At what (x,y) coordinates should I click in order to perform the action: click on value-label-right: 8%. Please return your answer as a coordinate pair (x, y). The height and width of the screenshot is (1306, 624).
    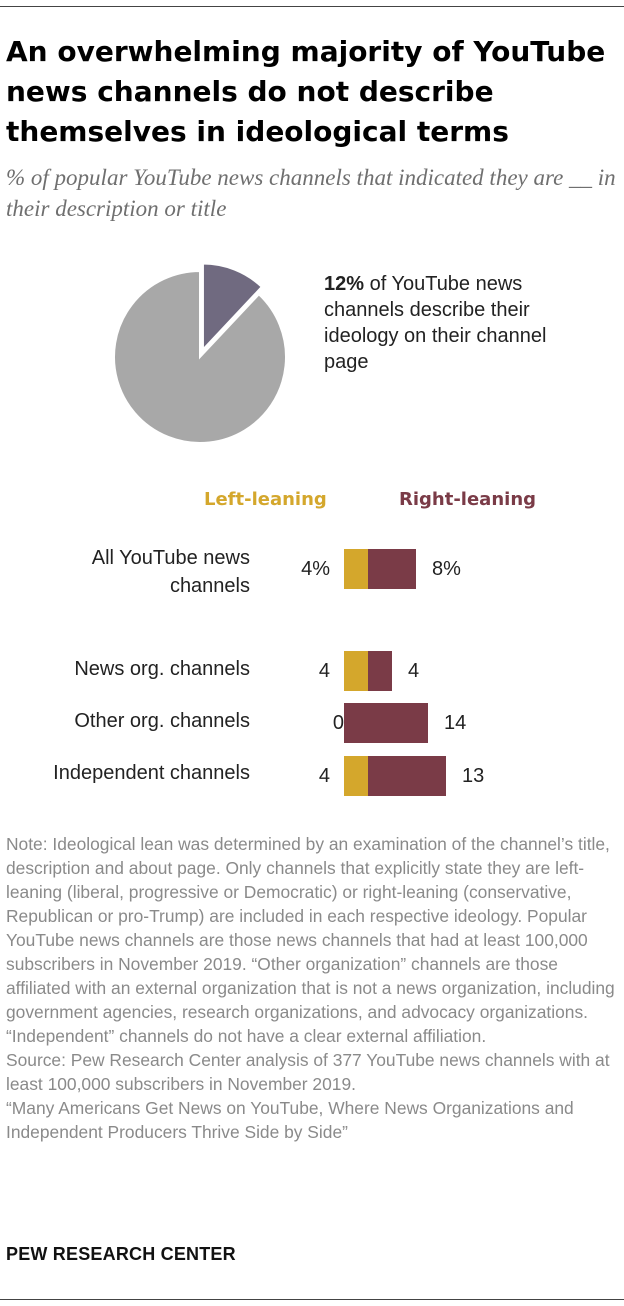
    Looking at the image, I should click on (446, 569).